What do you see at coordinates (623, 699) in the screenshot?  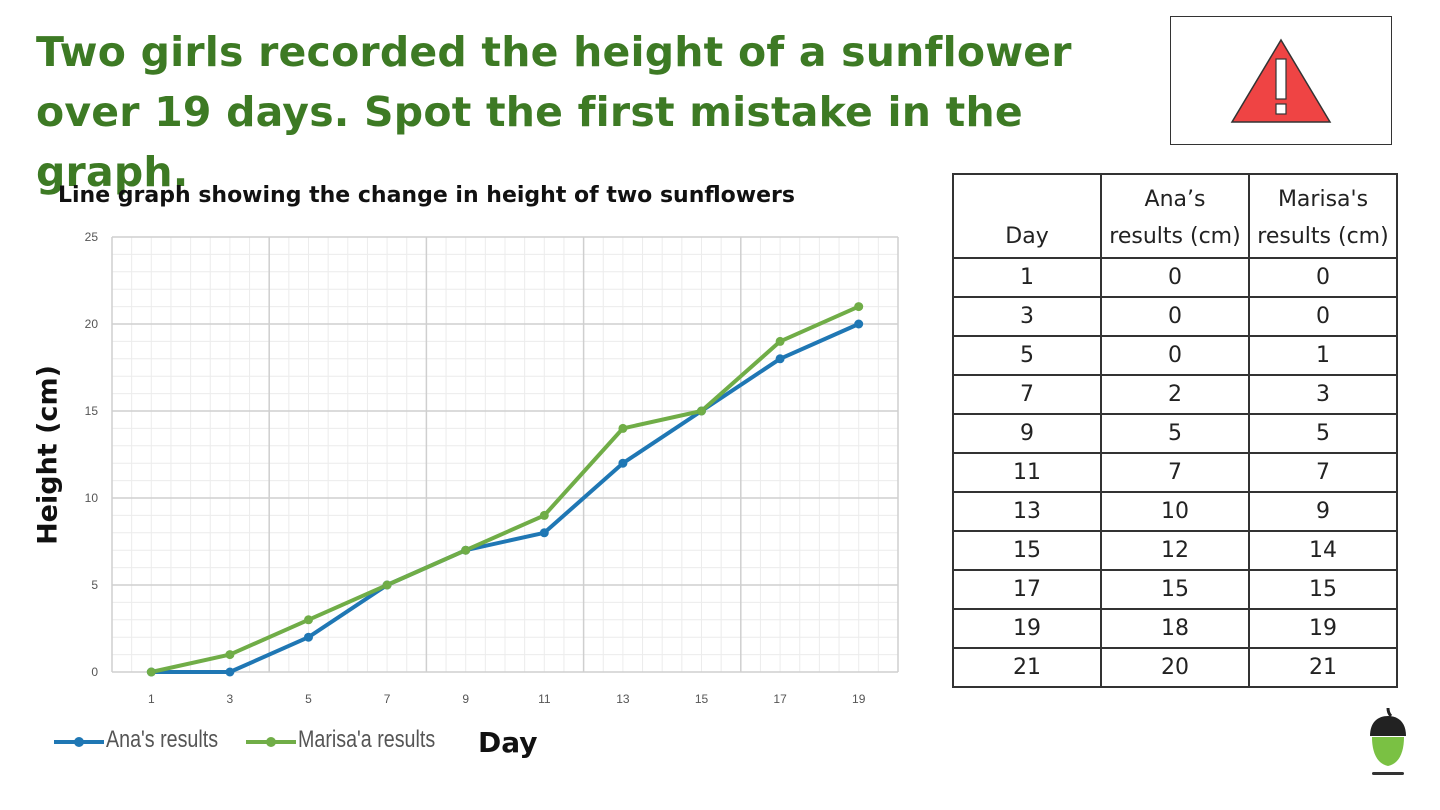 I see `x-tick-label: 13` at bounding box center [623, 699].